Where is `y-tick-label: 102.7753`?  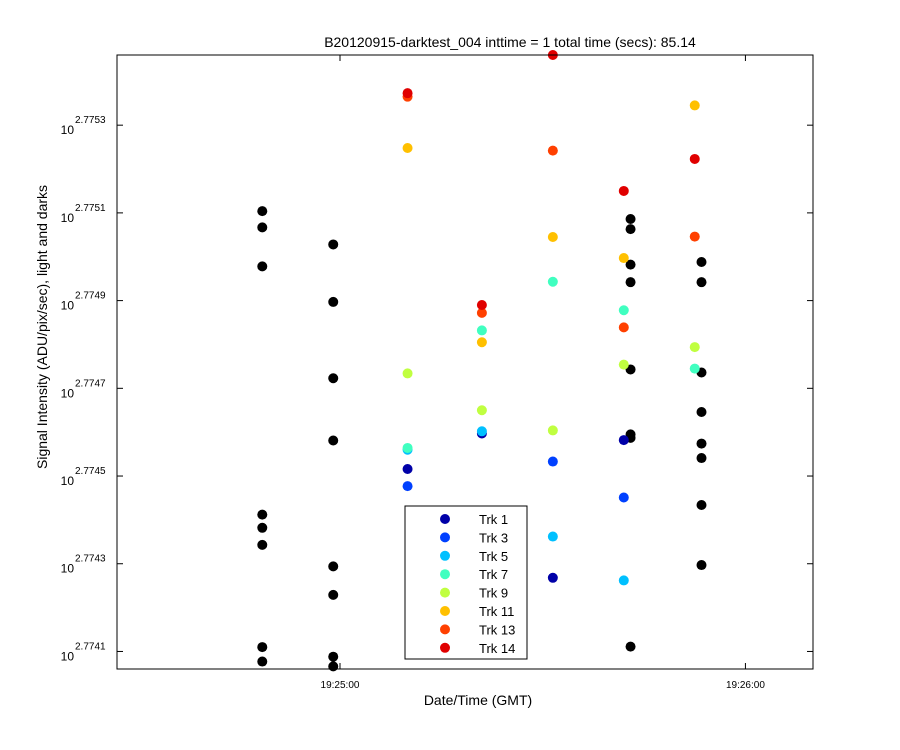
y-tick-label: 102.7753 is located at coordinates (83, 126).